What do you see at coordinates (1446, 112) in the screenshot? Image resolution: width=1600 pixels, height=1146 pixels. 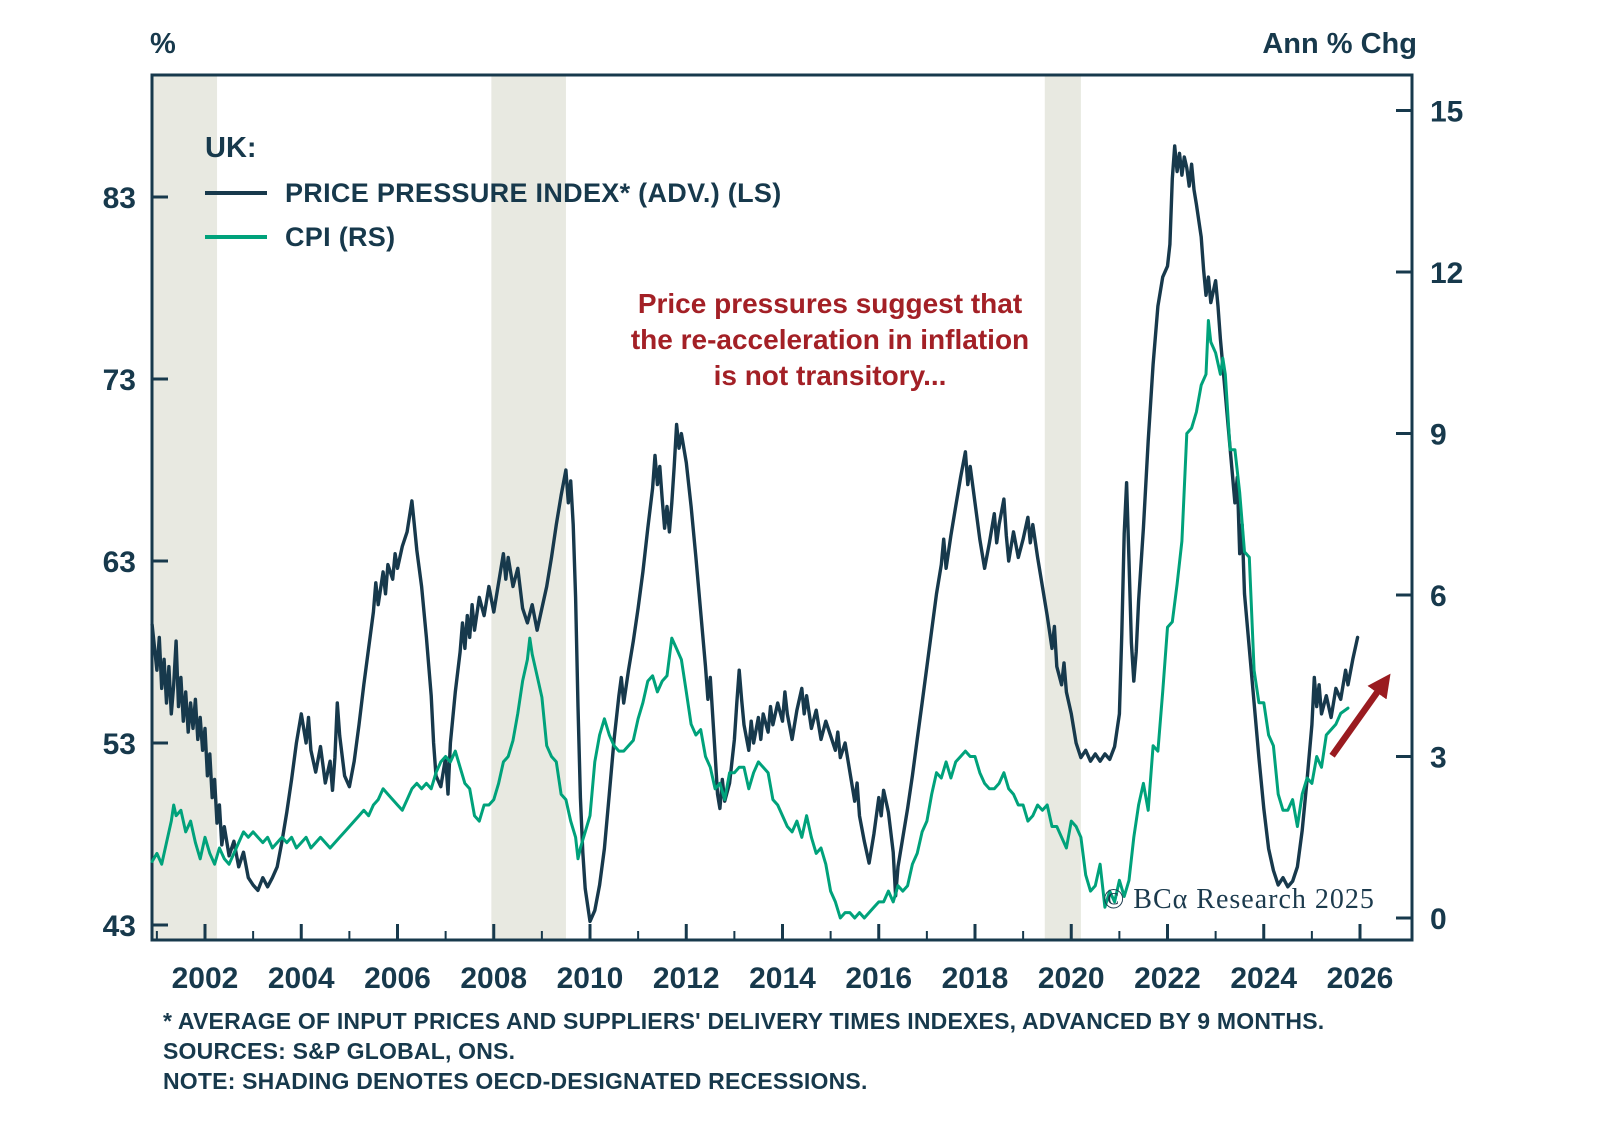 I see `y-right-tick-label: 15` at bounding box center [1446, 112].